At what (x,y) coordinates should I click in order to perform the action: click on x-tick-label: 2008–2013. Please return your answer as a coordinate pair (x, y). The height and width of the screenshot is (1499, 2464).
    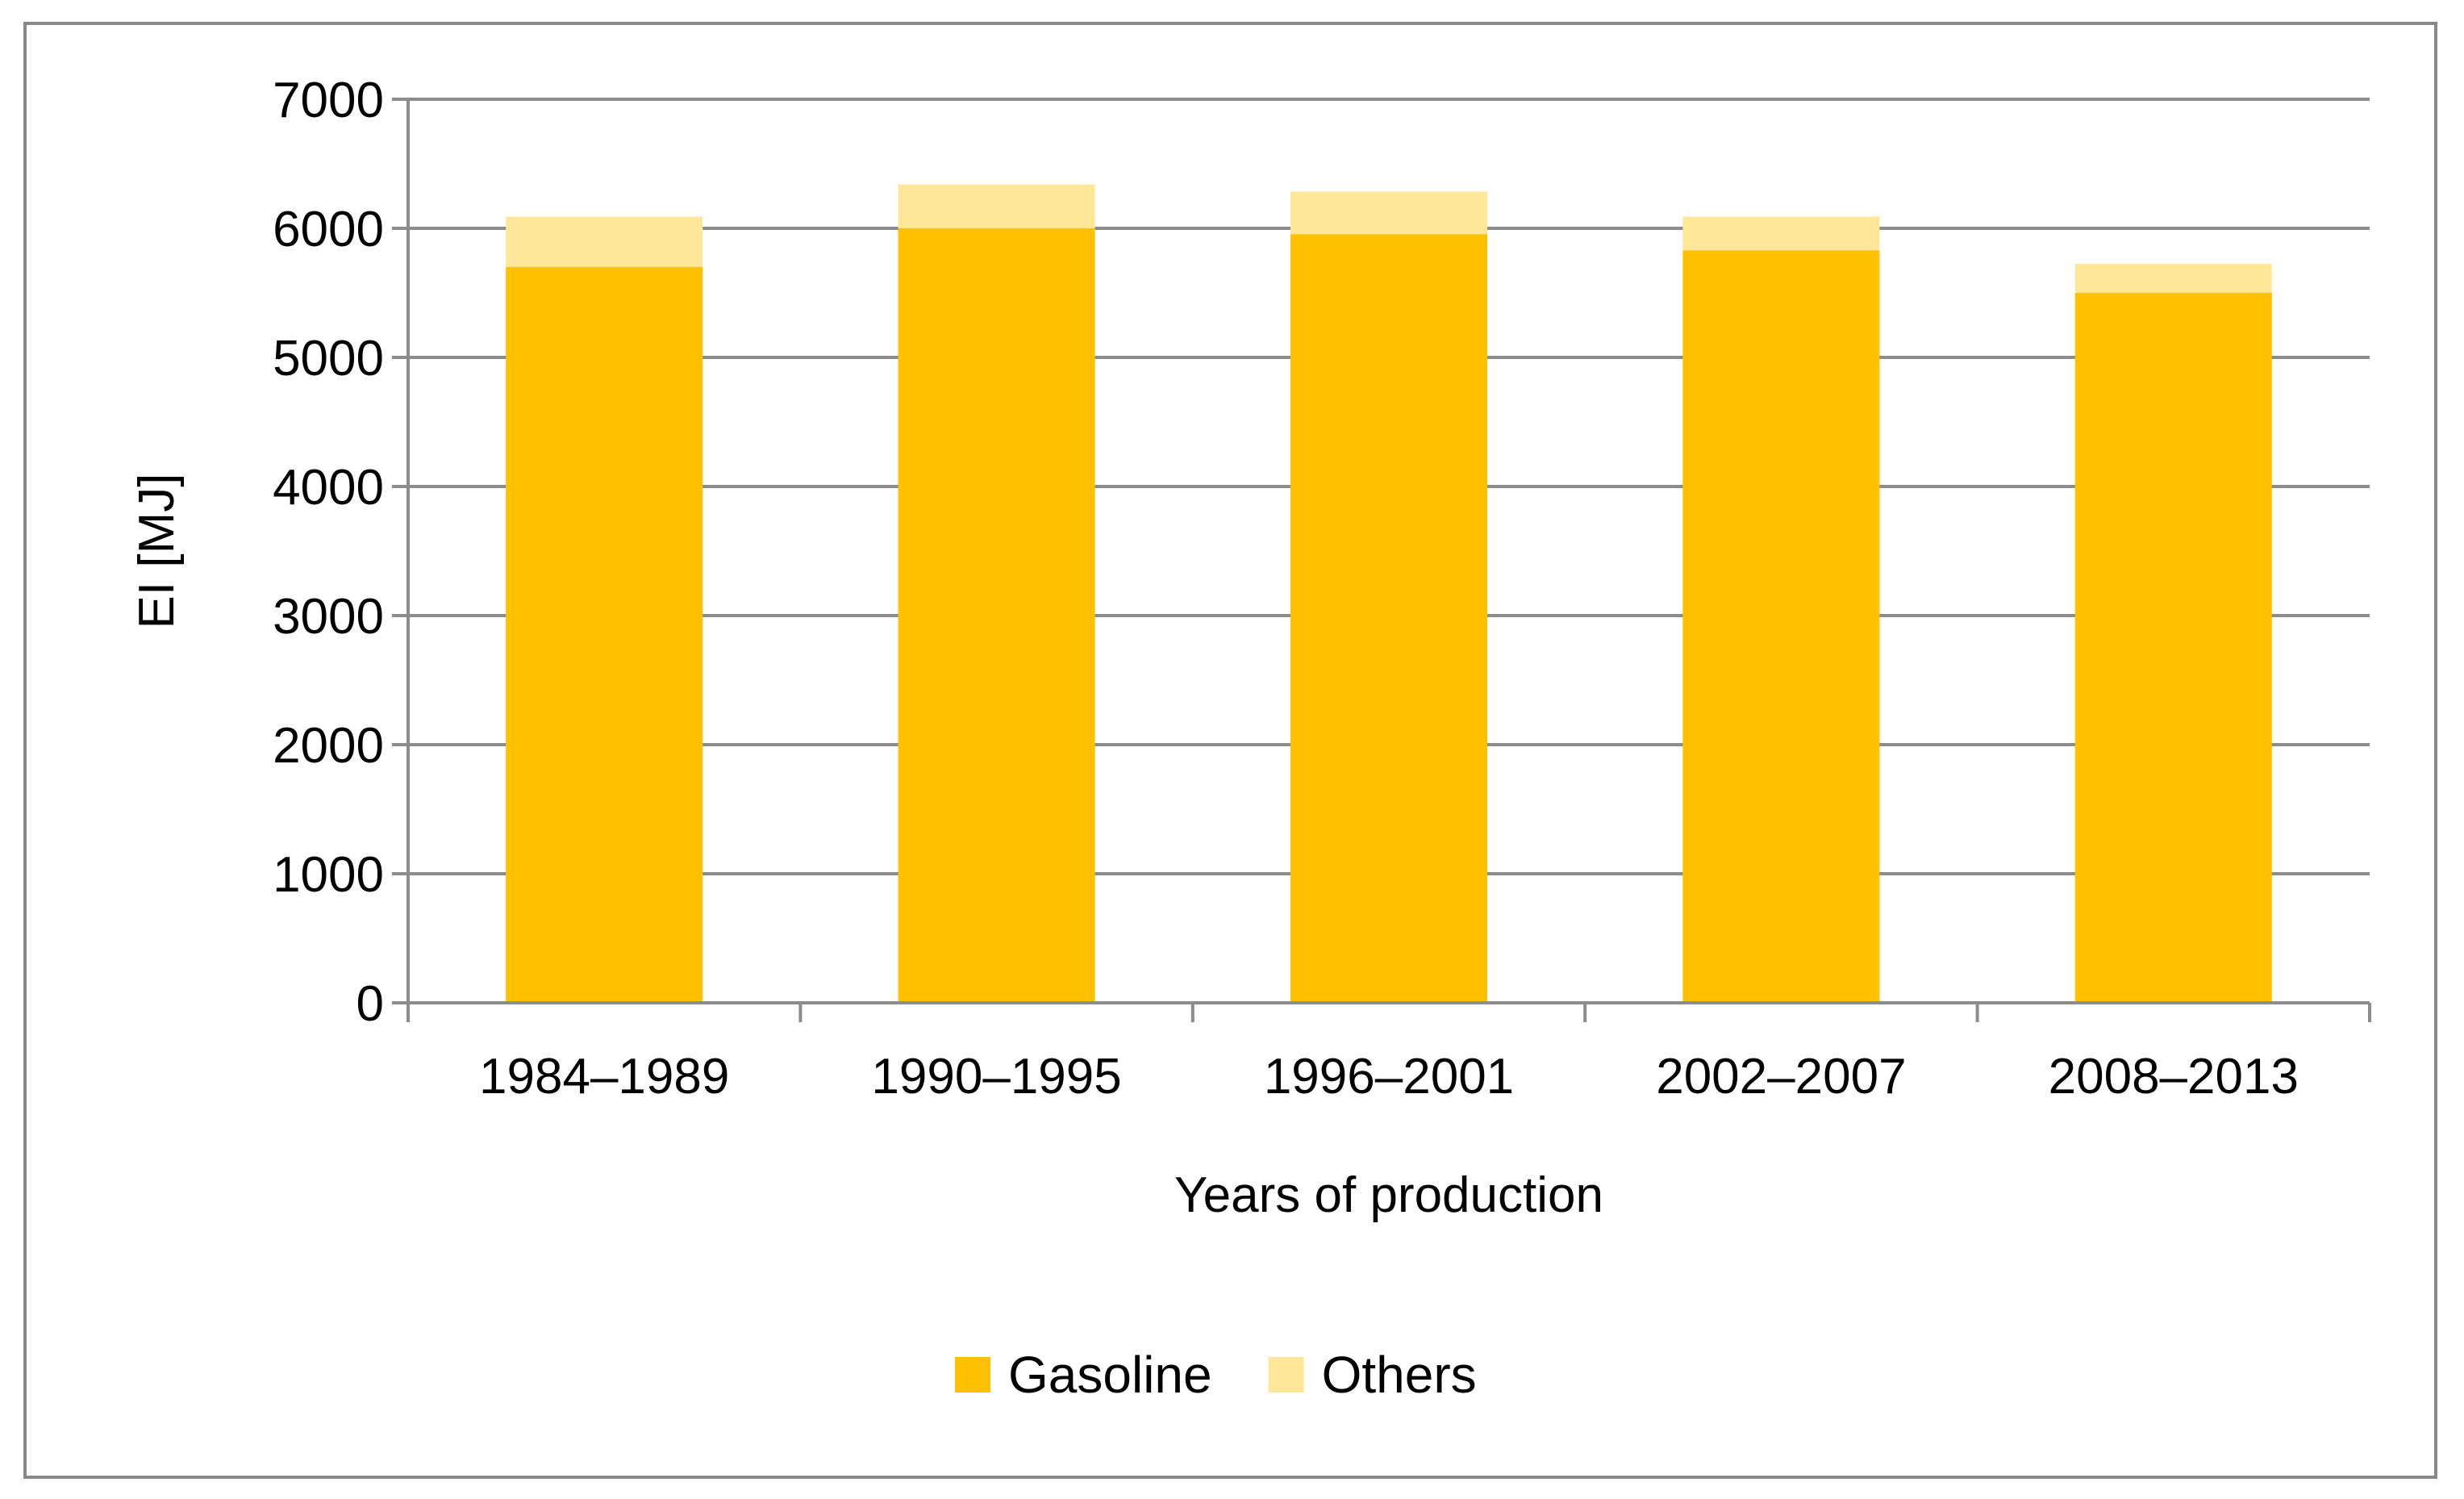
    Looking at the image, I should click on (2174, 1076).